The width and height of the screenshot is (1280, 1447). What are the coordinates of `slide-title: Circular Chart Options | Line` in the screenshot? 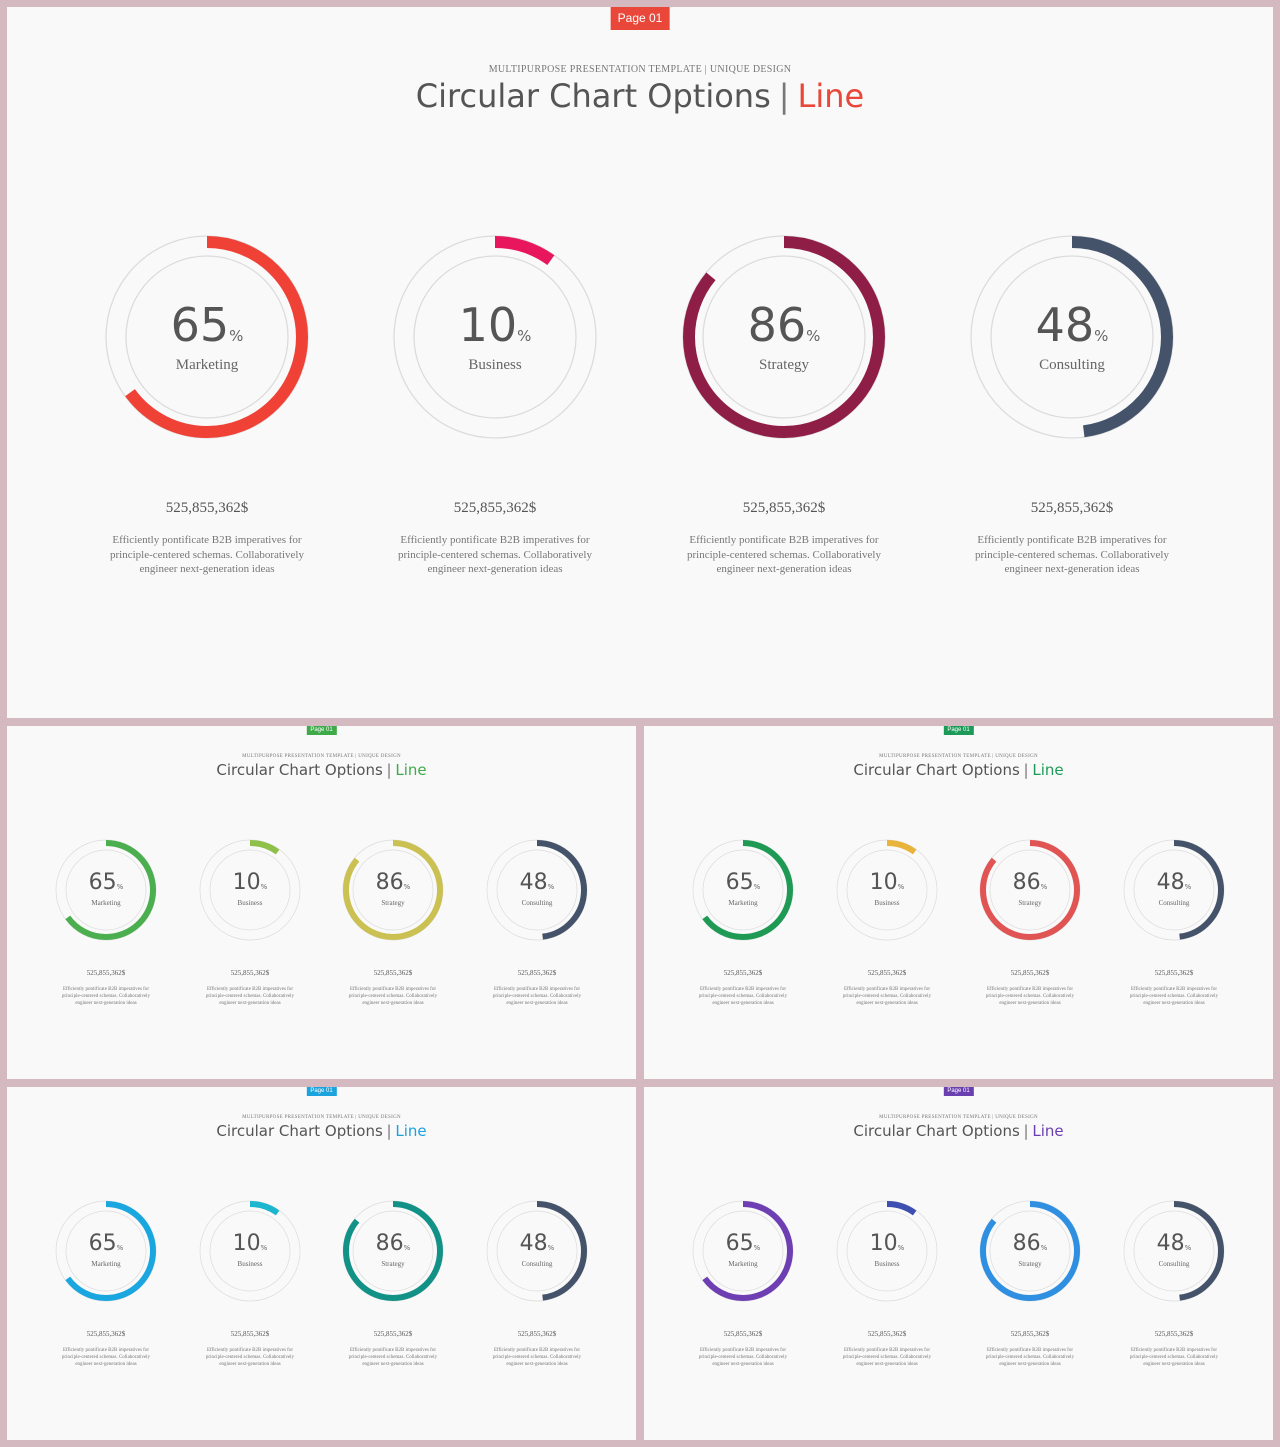 It's located at (958, 1131).